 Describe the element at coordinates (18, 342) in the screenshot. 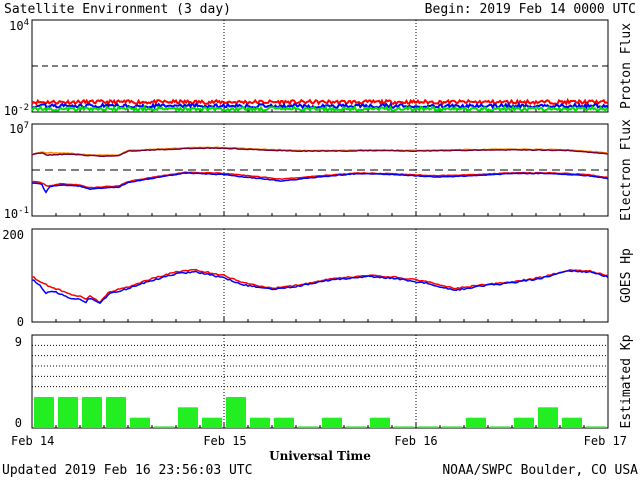

I see `kp-ytick-top: 9` at that location.